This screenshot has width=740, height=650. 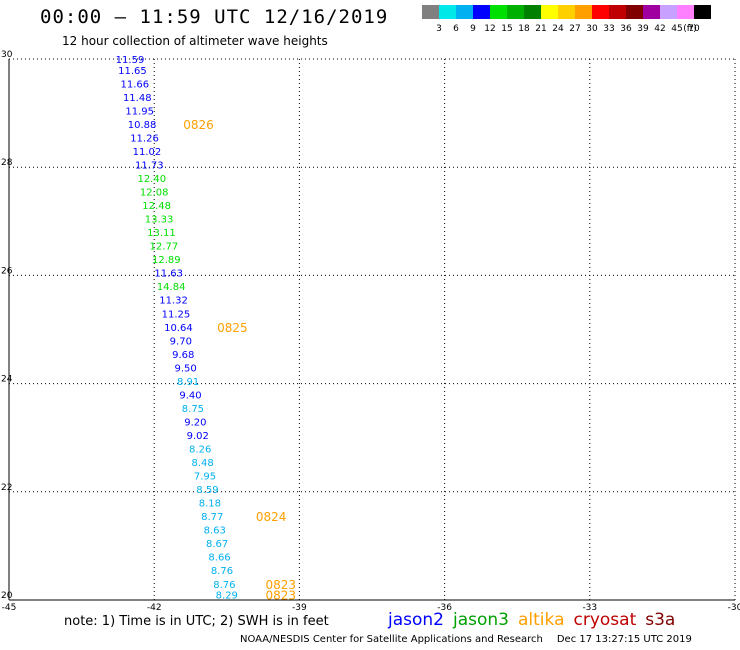 I want to click on wave-height-point: 12.77, so click(x=164, y=247).